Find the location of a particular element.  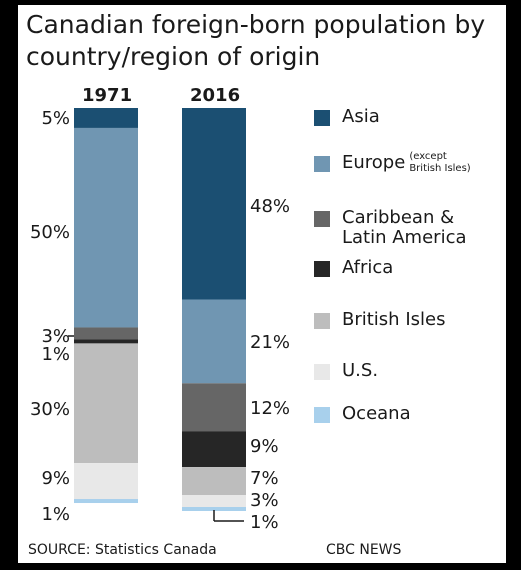

value-label-1971-5: 9% is located at coordinates (55, 478).